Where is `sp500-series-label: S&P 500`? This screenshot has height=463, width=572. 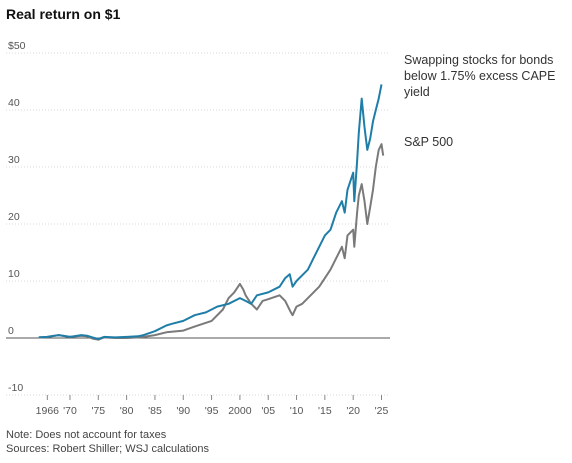
sp500-series-label: S&P 500 is located at coordinates (429, 142).